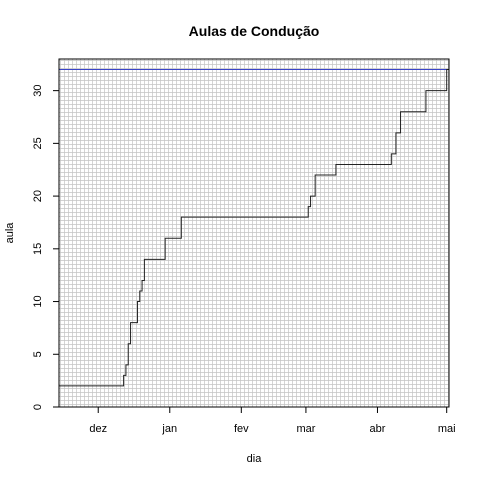  Describe the element at coordinates (38, 354) in the screenshot. I see `y-tick-label: 5` at that location.